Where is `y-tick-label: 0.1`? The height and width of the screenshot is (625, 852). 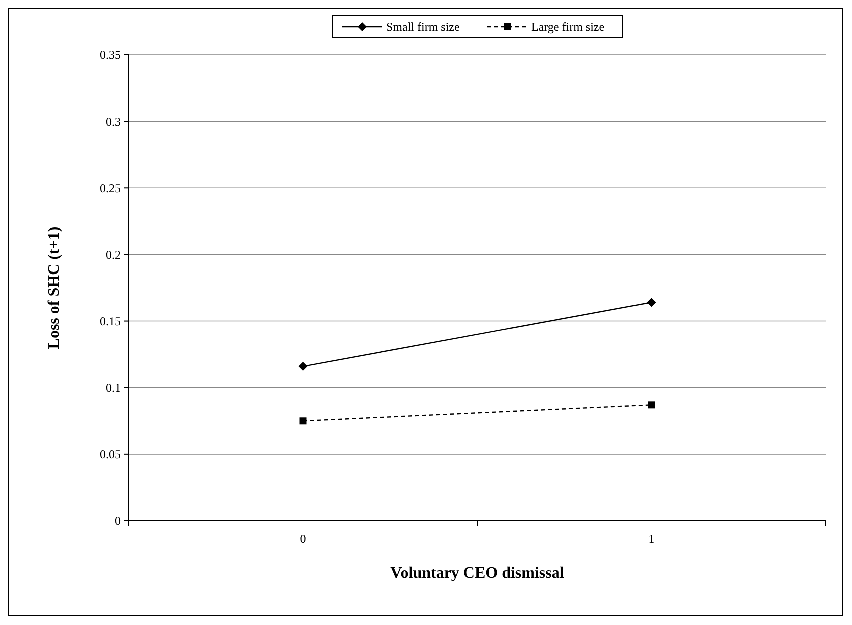 y-tick-label: 0.1 is located at coordinates (113, 388).